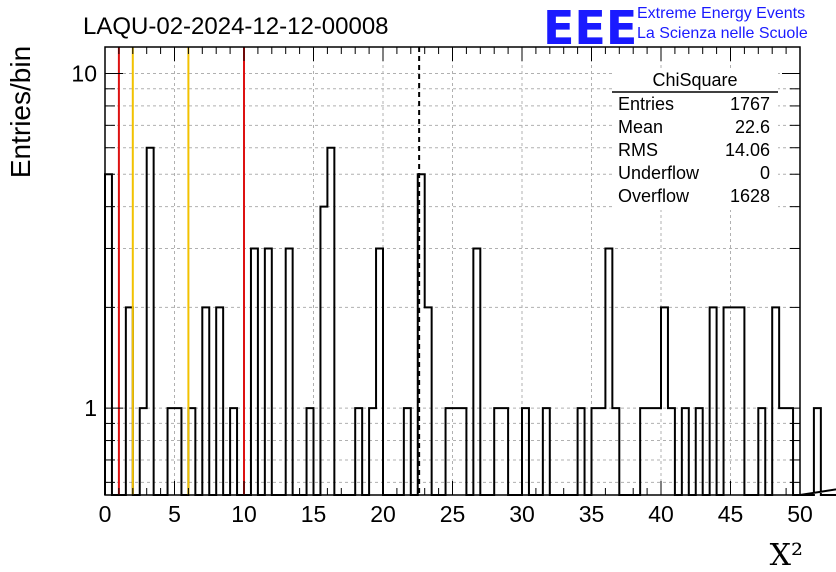 The width and height of the screenshot is (836, 572). Describe the element at coordinates (750, 104) in the screenshot. I see `stats-value: 1767` at that location.